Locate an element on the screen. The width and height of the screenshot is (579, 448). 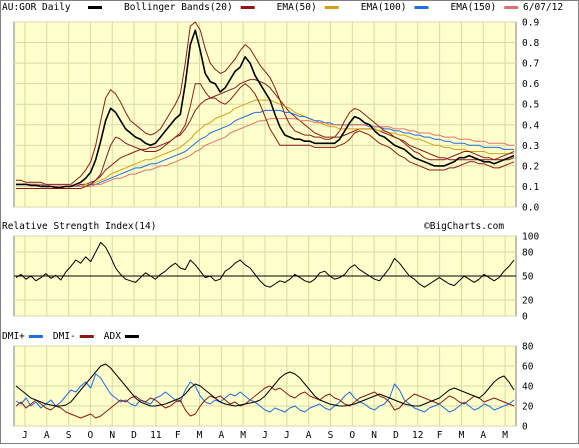
dmi-legend-label: ADX is located at coordinates (112, 336).